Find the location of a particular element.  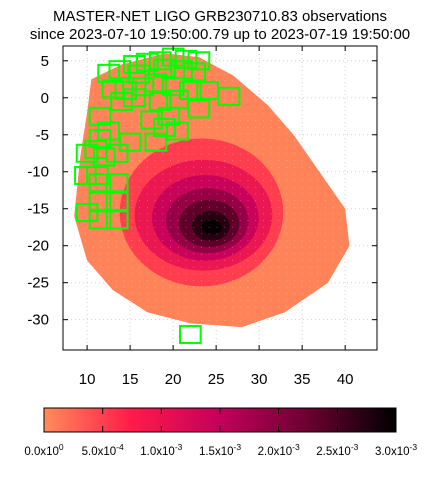

y-tick-label: 0 is located at coordinates (45, 98).